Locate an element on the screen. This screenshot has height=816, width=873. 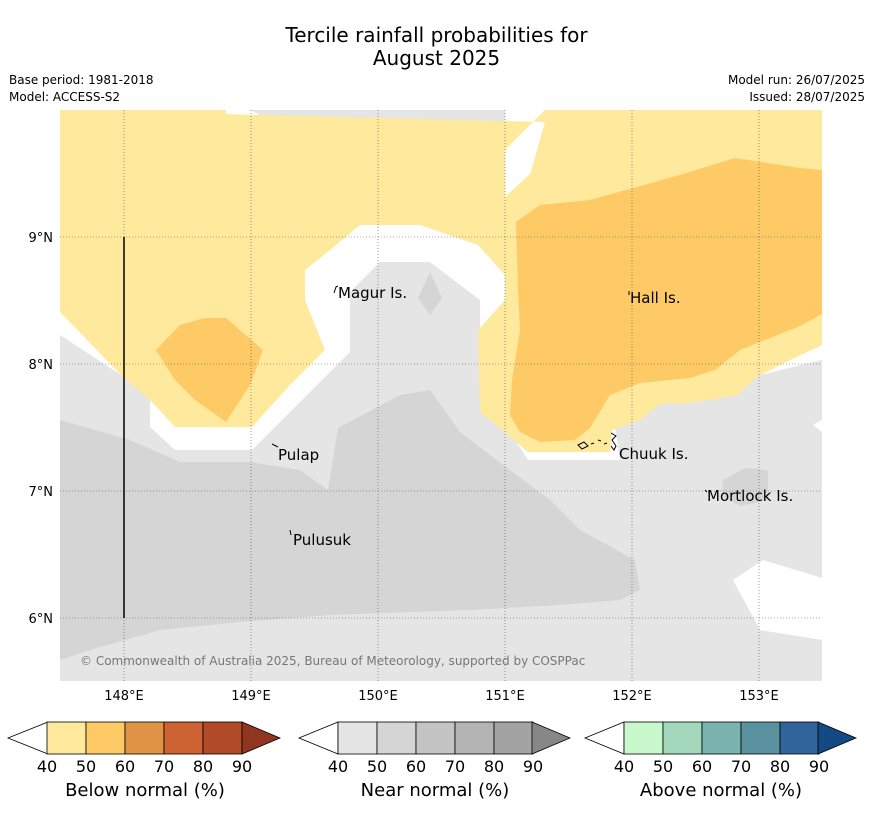
lat-tick-label: 7°N is located at coordinates (41, 492).